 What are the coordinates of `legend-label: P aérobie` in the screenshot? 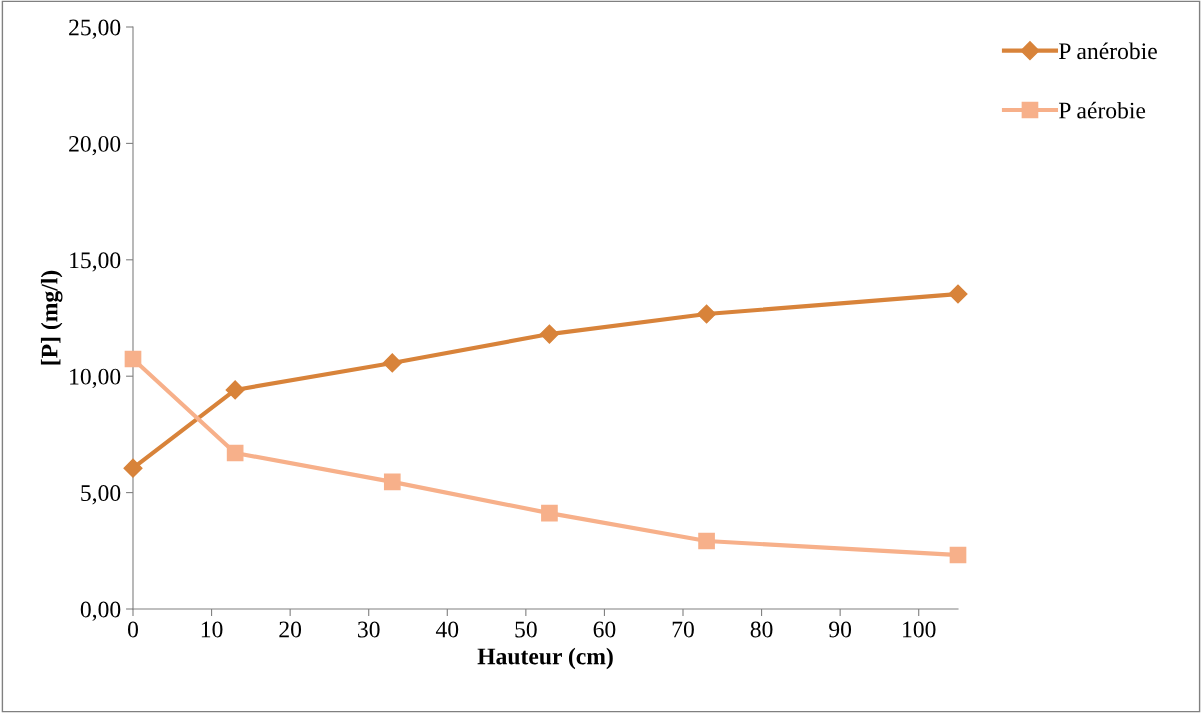 It's located at (1102, 110).